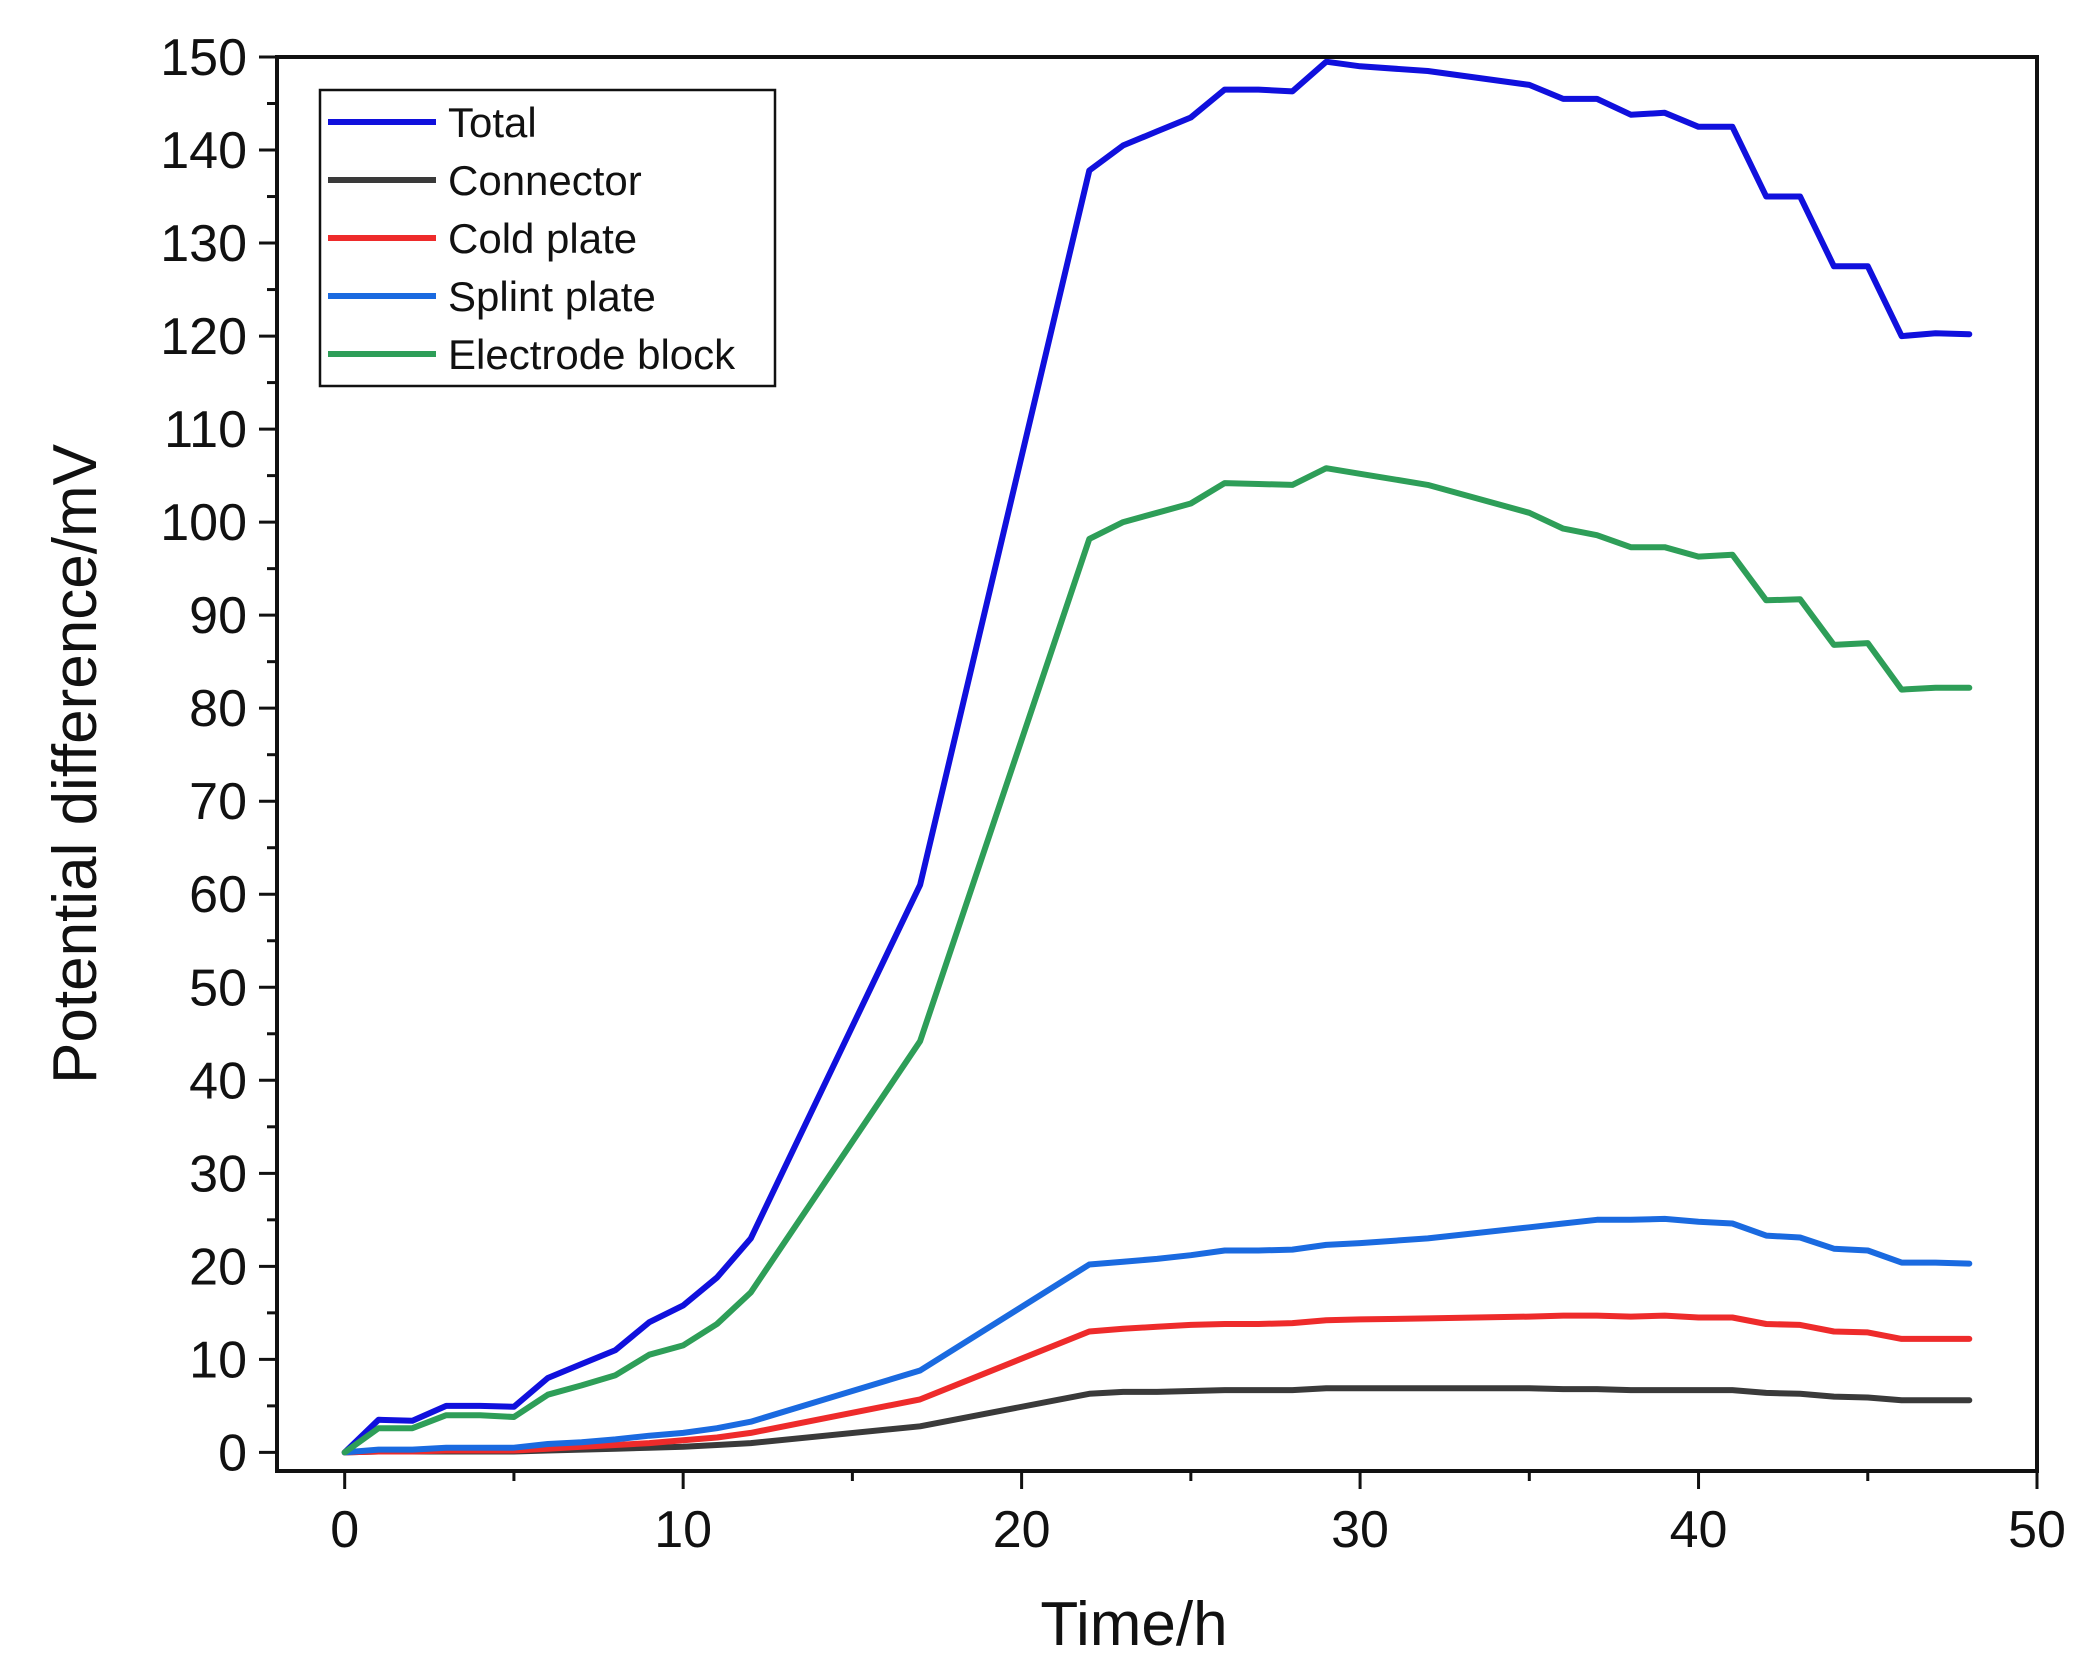 The width and height of the screenshot is (2096, 1669). Describe the element at coordinates (1699, 1530) in the screenshot. I see `x-tick-label: 40` at that location.